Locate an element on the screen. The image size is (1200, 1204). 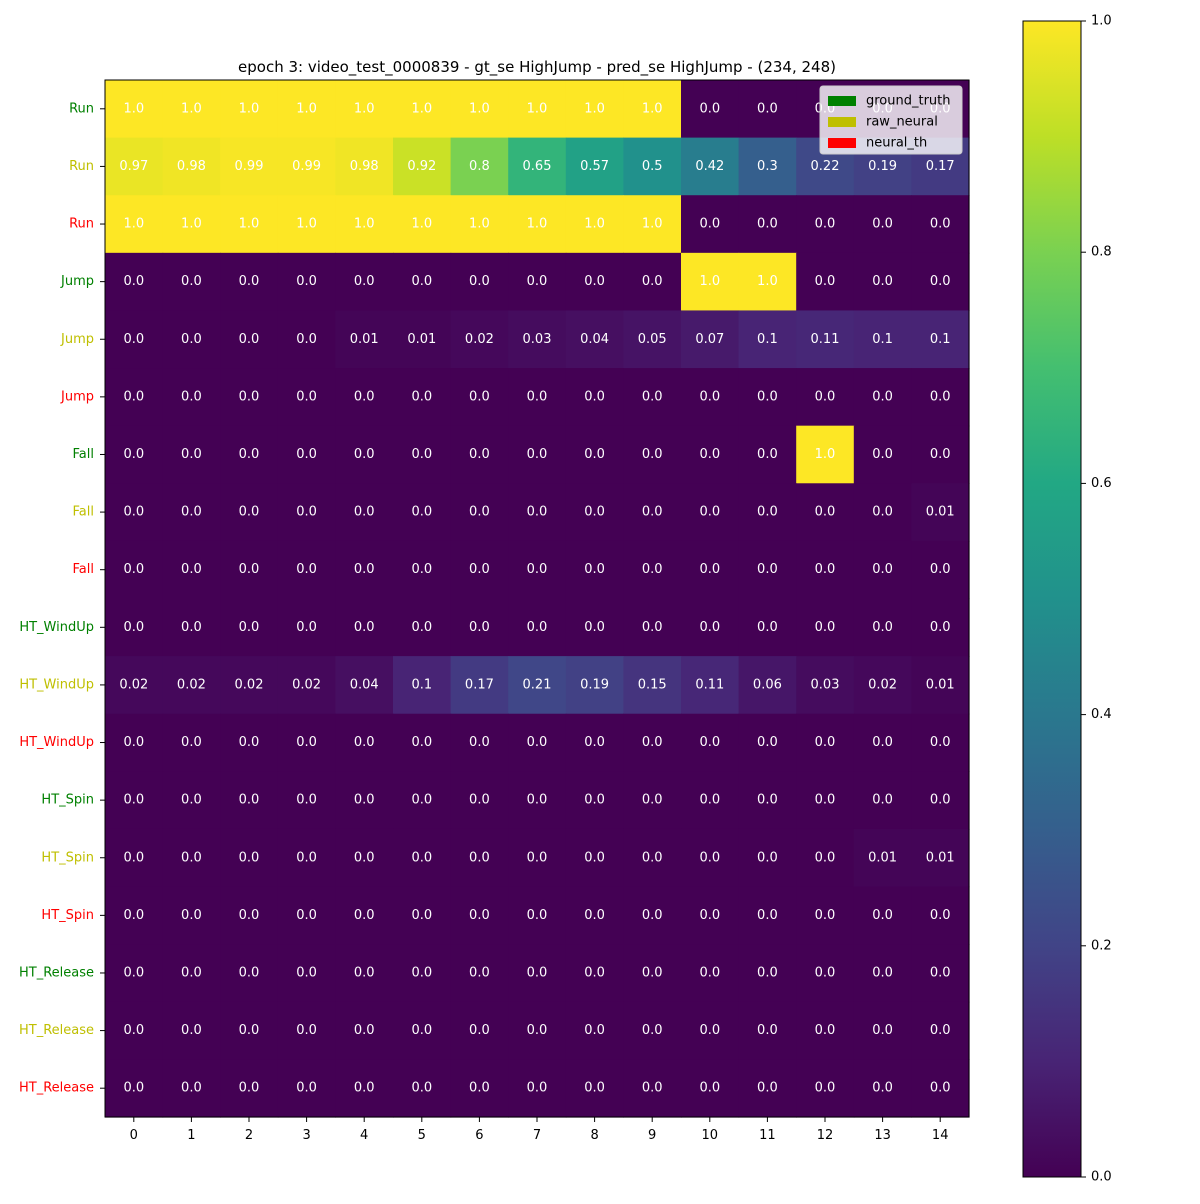
x-tick-label: 2 is located at coordinates (249, 1135).